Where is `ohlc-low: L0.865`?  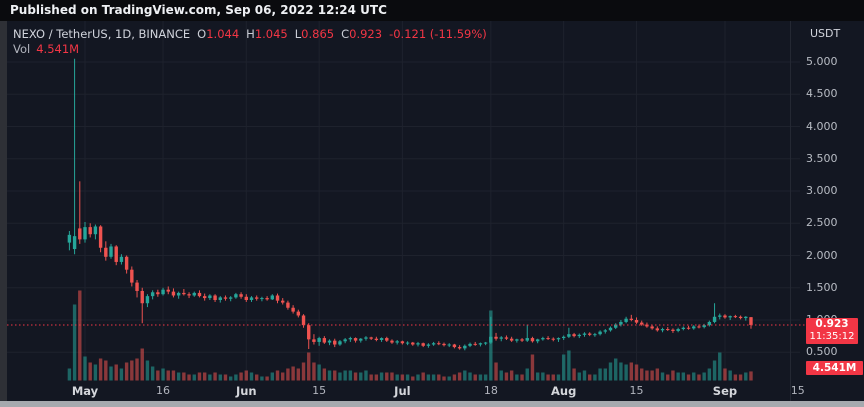
ohlc-low: L0.865 is located at coordinates (314, 34).